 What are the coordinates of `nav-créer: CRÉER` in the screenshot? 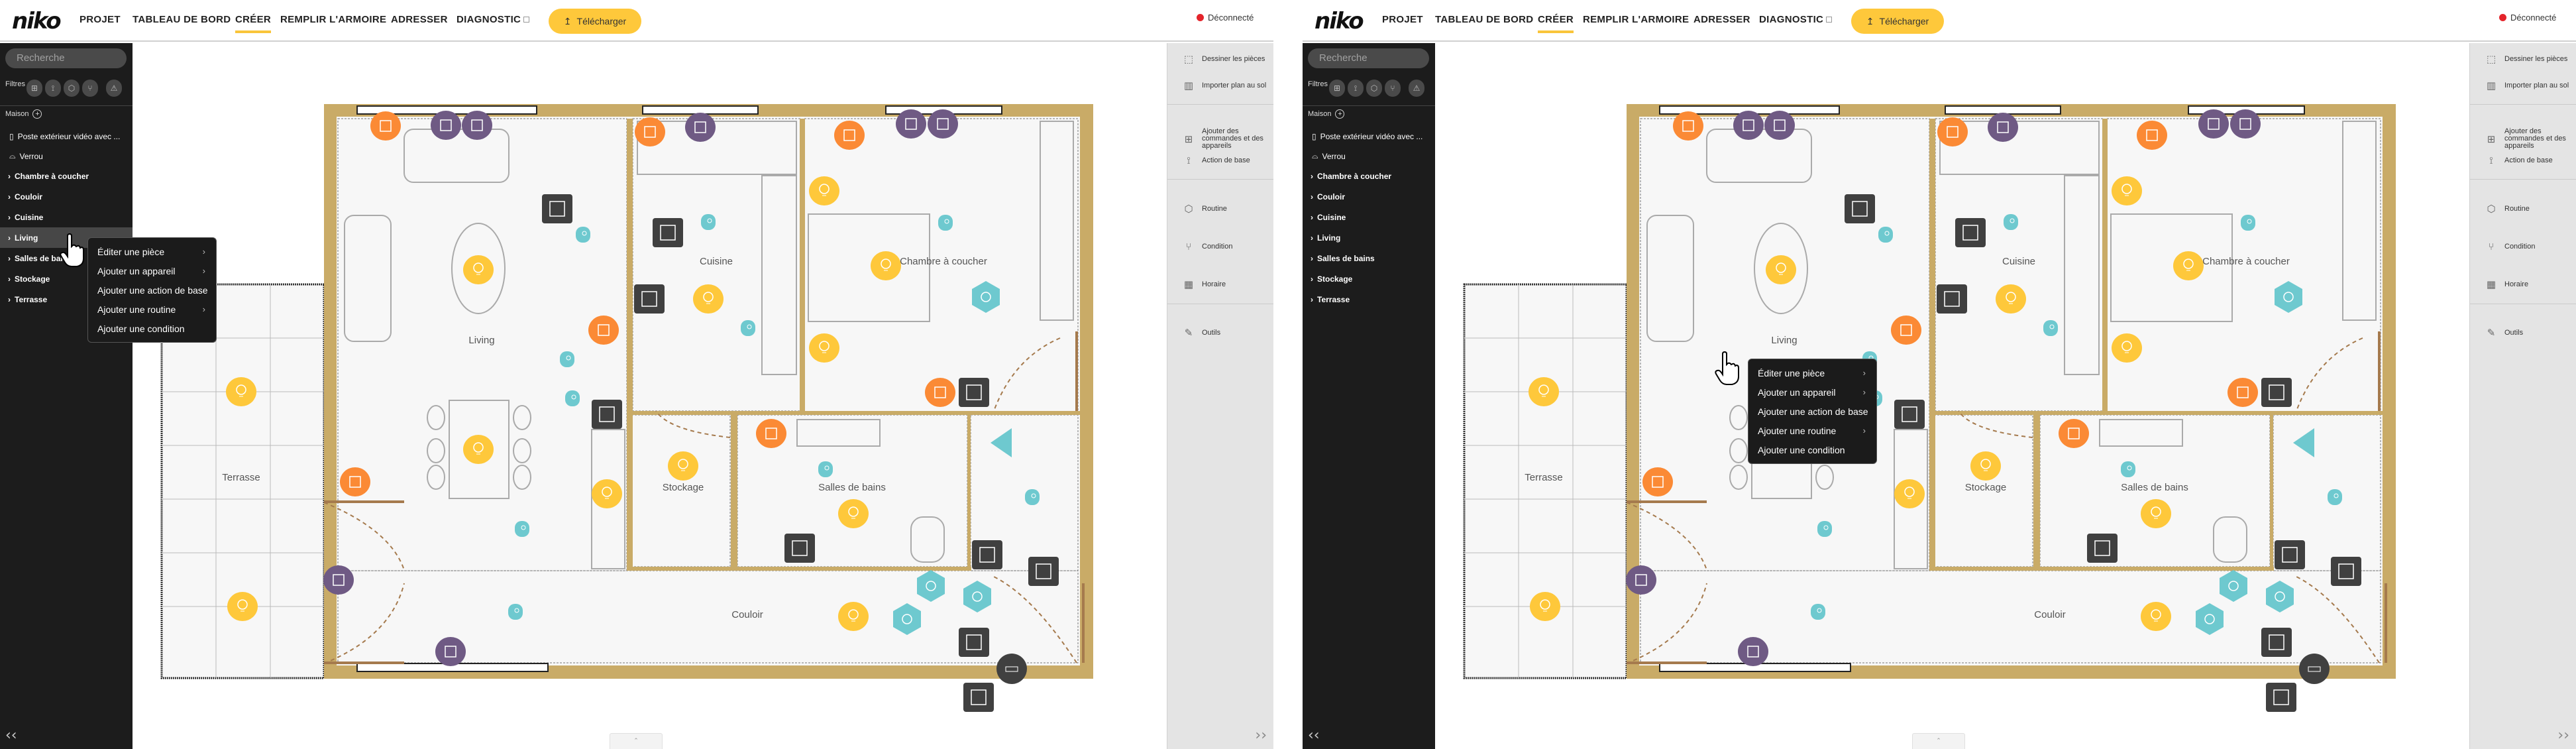 It's located at (1556, 24).